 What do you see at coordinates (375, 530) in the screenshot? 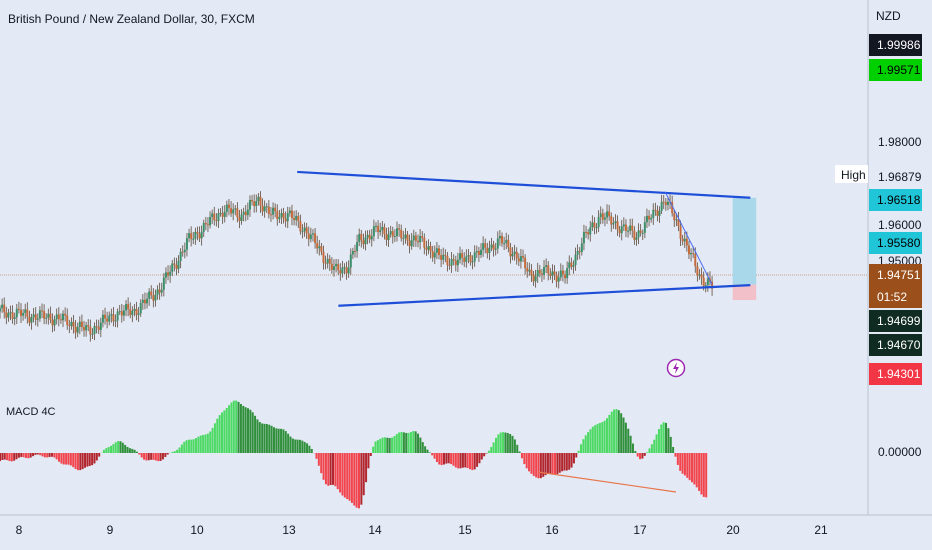
I see `x-tick-label: 14` at bounding box center [375, 530].